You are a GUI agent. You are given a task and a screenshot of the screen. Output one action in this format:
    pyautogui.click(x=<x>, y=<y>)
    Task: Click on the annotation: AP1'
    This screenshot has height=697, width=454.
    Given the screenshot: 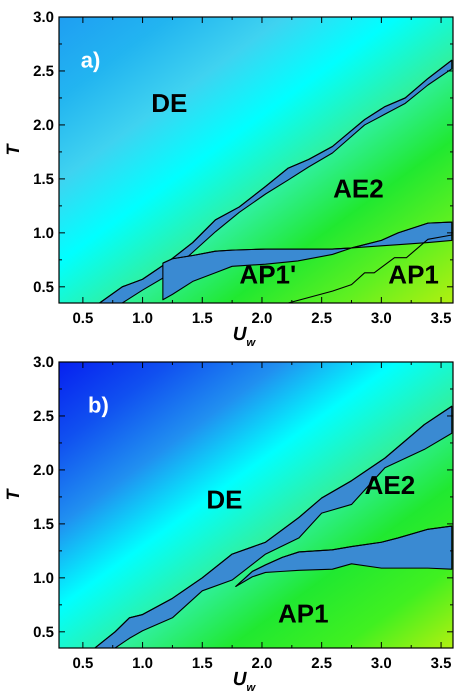 What is the action you would take?
    pyautogui.click(x=267, y=274)
    